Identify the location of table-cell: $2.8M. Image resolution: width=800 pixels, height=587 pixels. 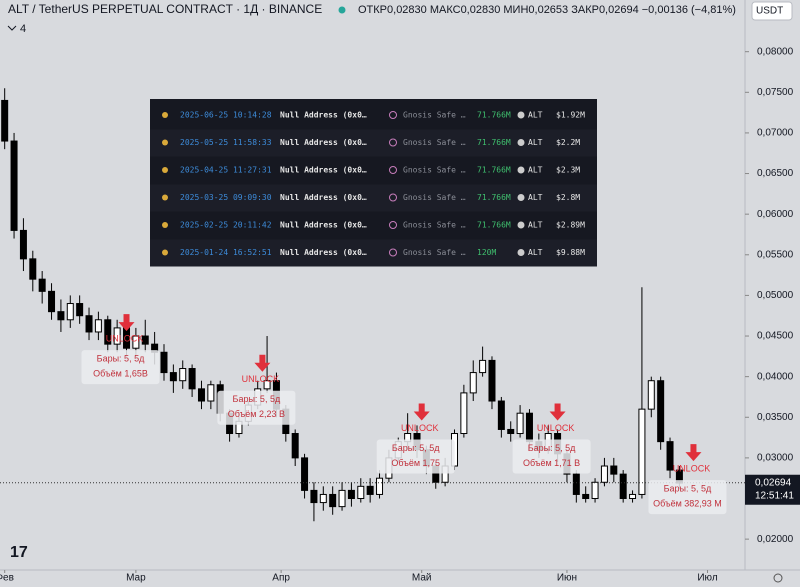
(568, 197).